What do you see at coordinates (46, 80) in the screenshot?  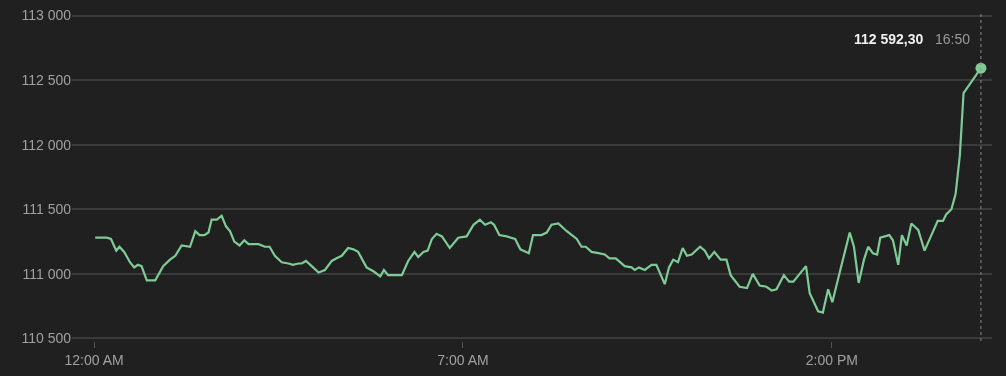 I see `y-tick-label: 112 500` at bounding box center [46, 80].